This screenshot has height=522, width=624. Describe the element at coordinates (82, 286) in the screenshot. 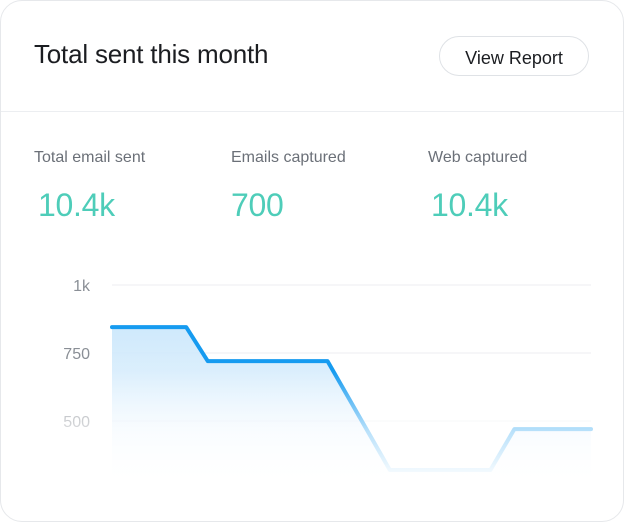

I see `y-tick-label: 1k` at that location.